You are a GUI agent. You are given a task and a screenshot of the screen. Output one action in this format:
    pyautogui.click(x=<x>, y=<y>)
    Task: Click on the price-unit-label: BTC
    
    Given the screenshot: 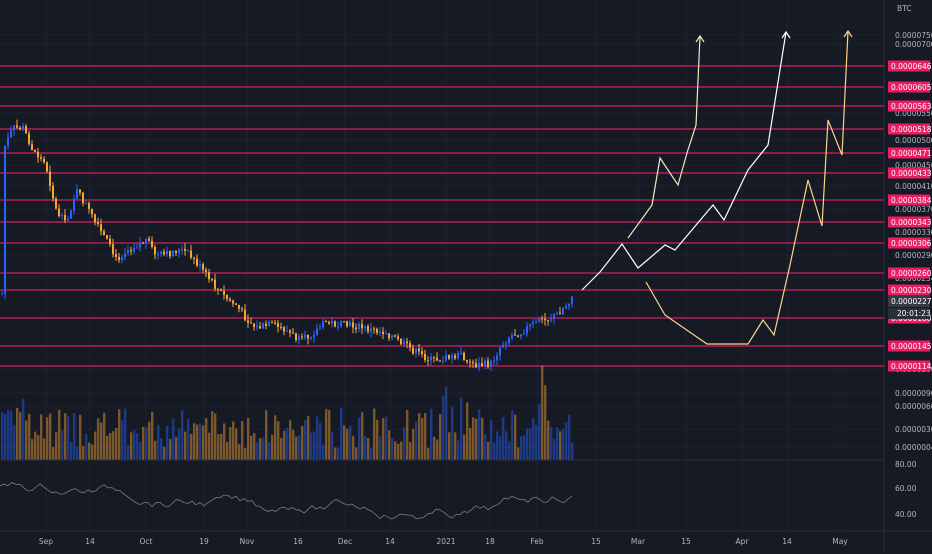 What is the action you would take?
    pyautogui.click(x=904, y=8)
    